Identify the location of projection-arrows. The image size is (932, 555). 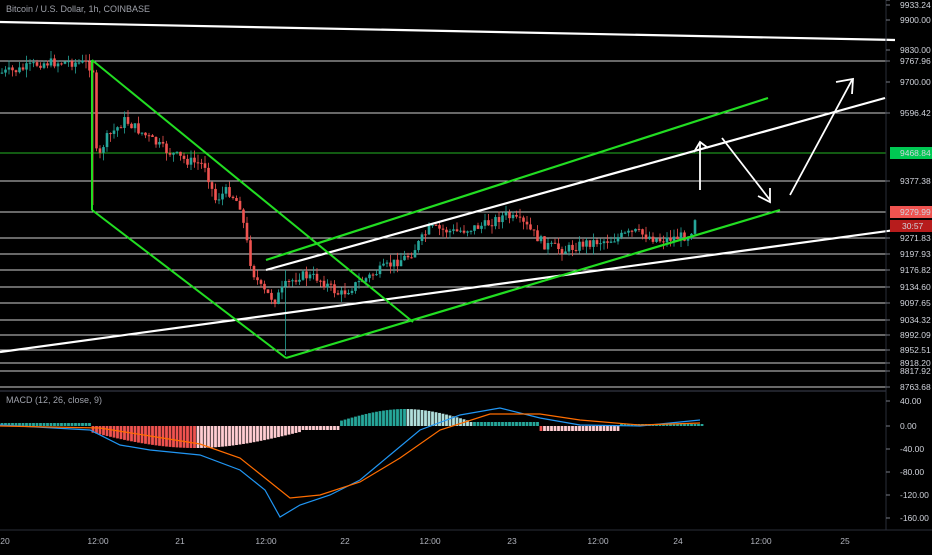
(773, 140).